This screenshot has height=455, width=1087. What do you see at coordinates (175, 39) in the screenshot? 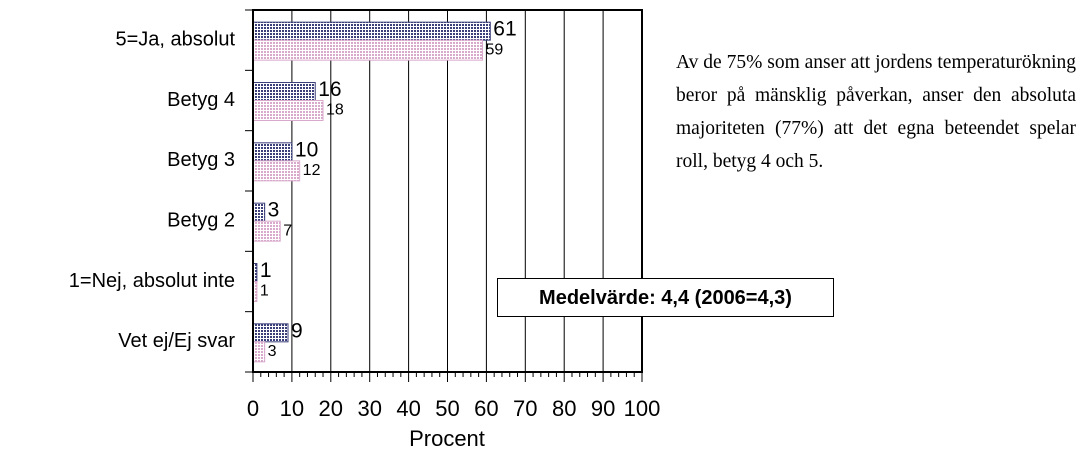
I see `y-tick-label: 5=Ja, absolut` at bounding box center [175, 39].